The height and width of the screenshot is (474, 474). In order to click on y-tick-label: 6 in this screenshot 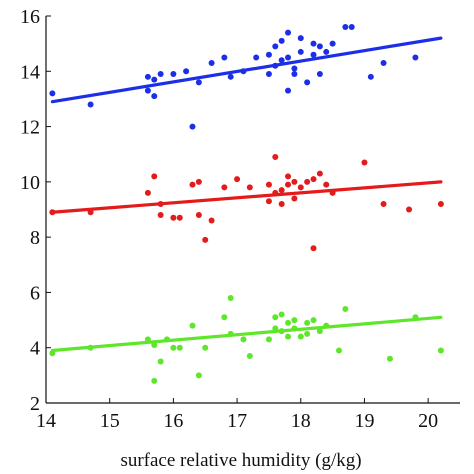, I will do `click(35, 293)`.